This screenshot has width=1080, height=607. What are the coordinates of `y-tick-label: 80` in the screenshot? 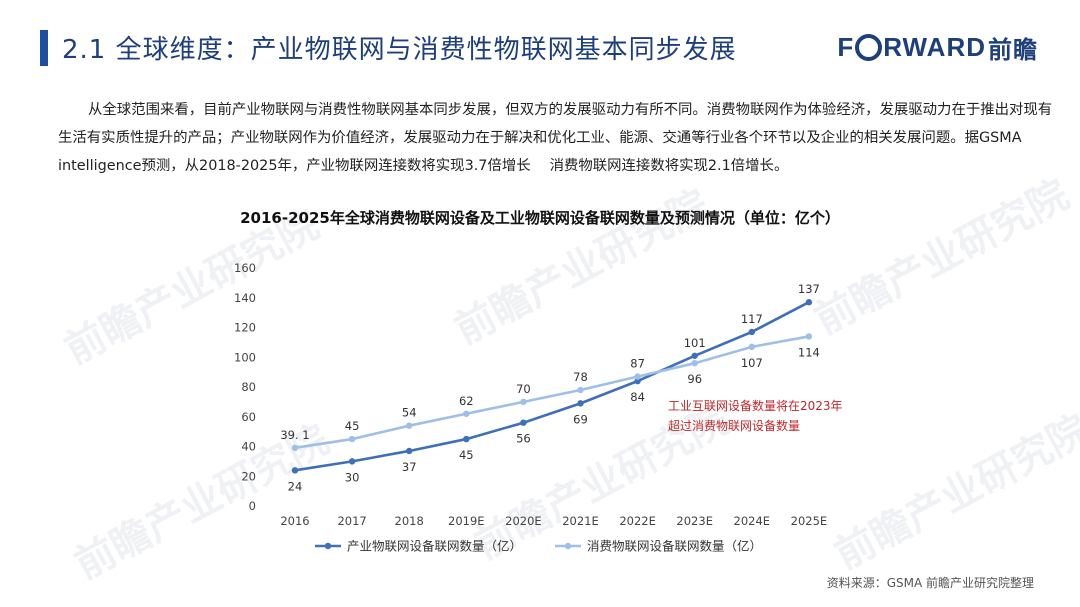 It's located at (248, 387).